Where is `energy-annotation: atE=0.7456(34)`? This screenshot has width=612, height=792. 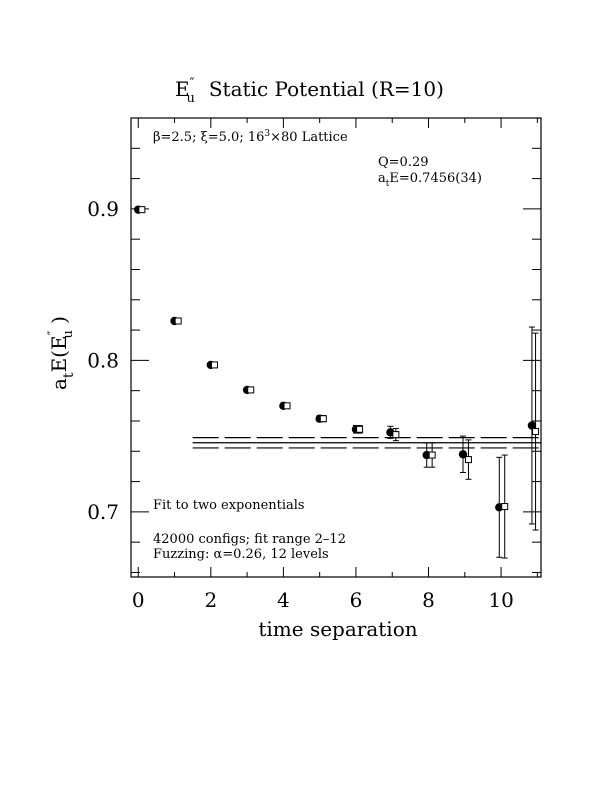 energy-annotation: atE=0.7456(34) is located at coordinates (430, 180).